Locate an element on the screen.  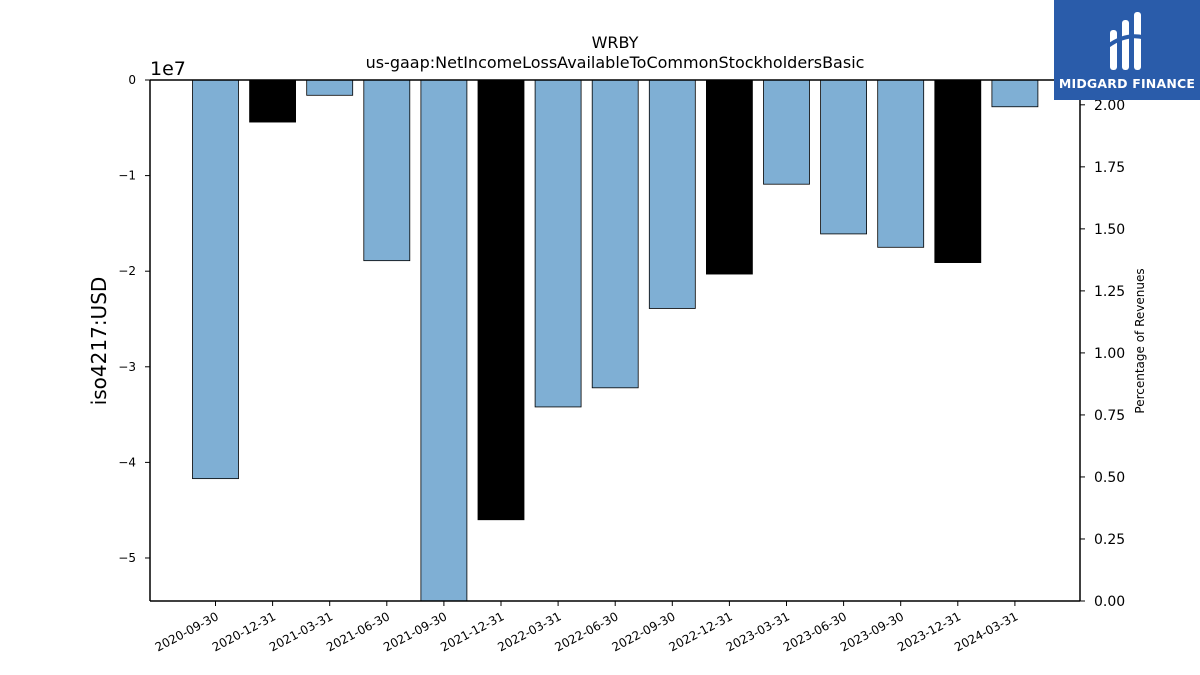
x-tick-label: 2022-12-31 is located at coordinates (701, 631).